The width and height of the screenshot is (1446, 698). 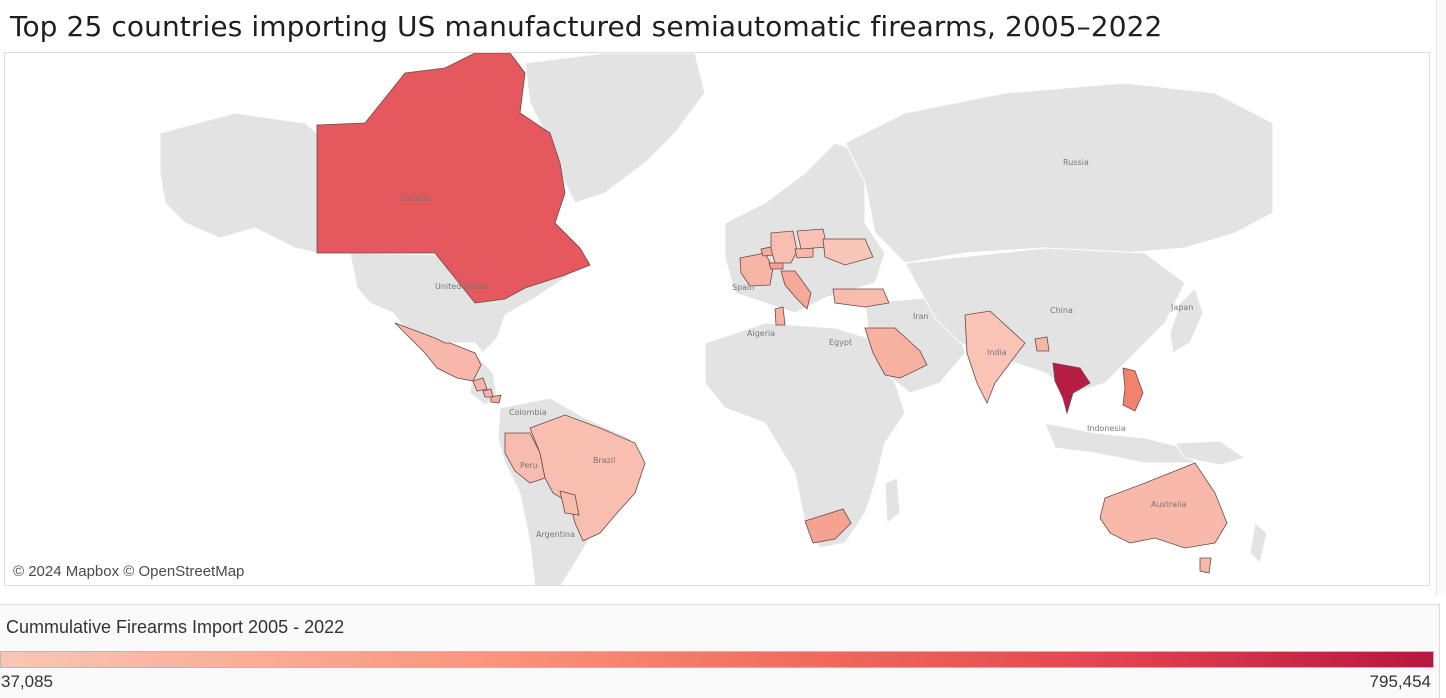 What do you see at coordinates (604, 460) in the screenshot?
I see `label-brazil: Brazil` at bounding box center [604, 460].